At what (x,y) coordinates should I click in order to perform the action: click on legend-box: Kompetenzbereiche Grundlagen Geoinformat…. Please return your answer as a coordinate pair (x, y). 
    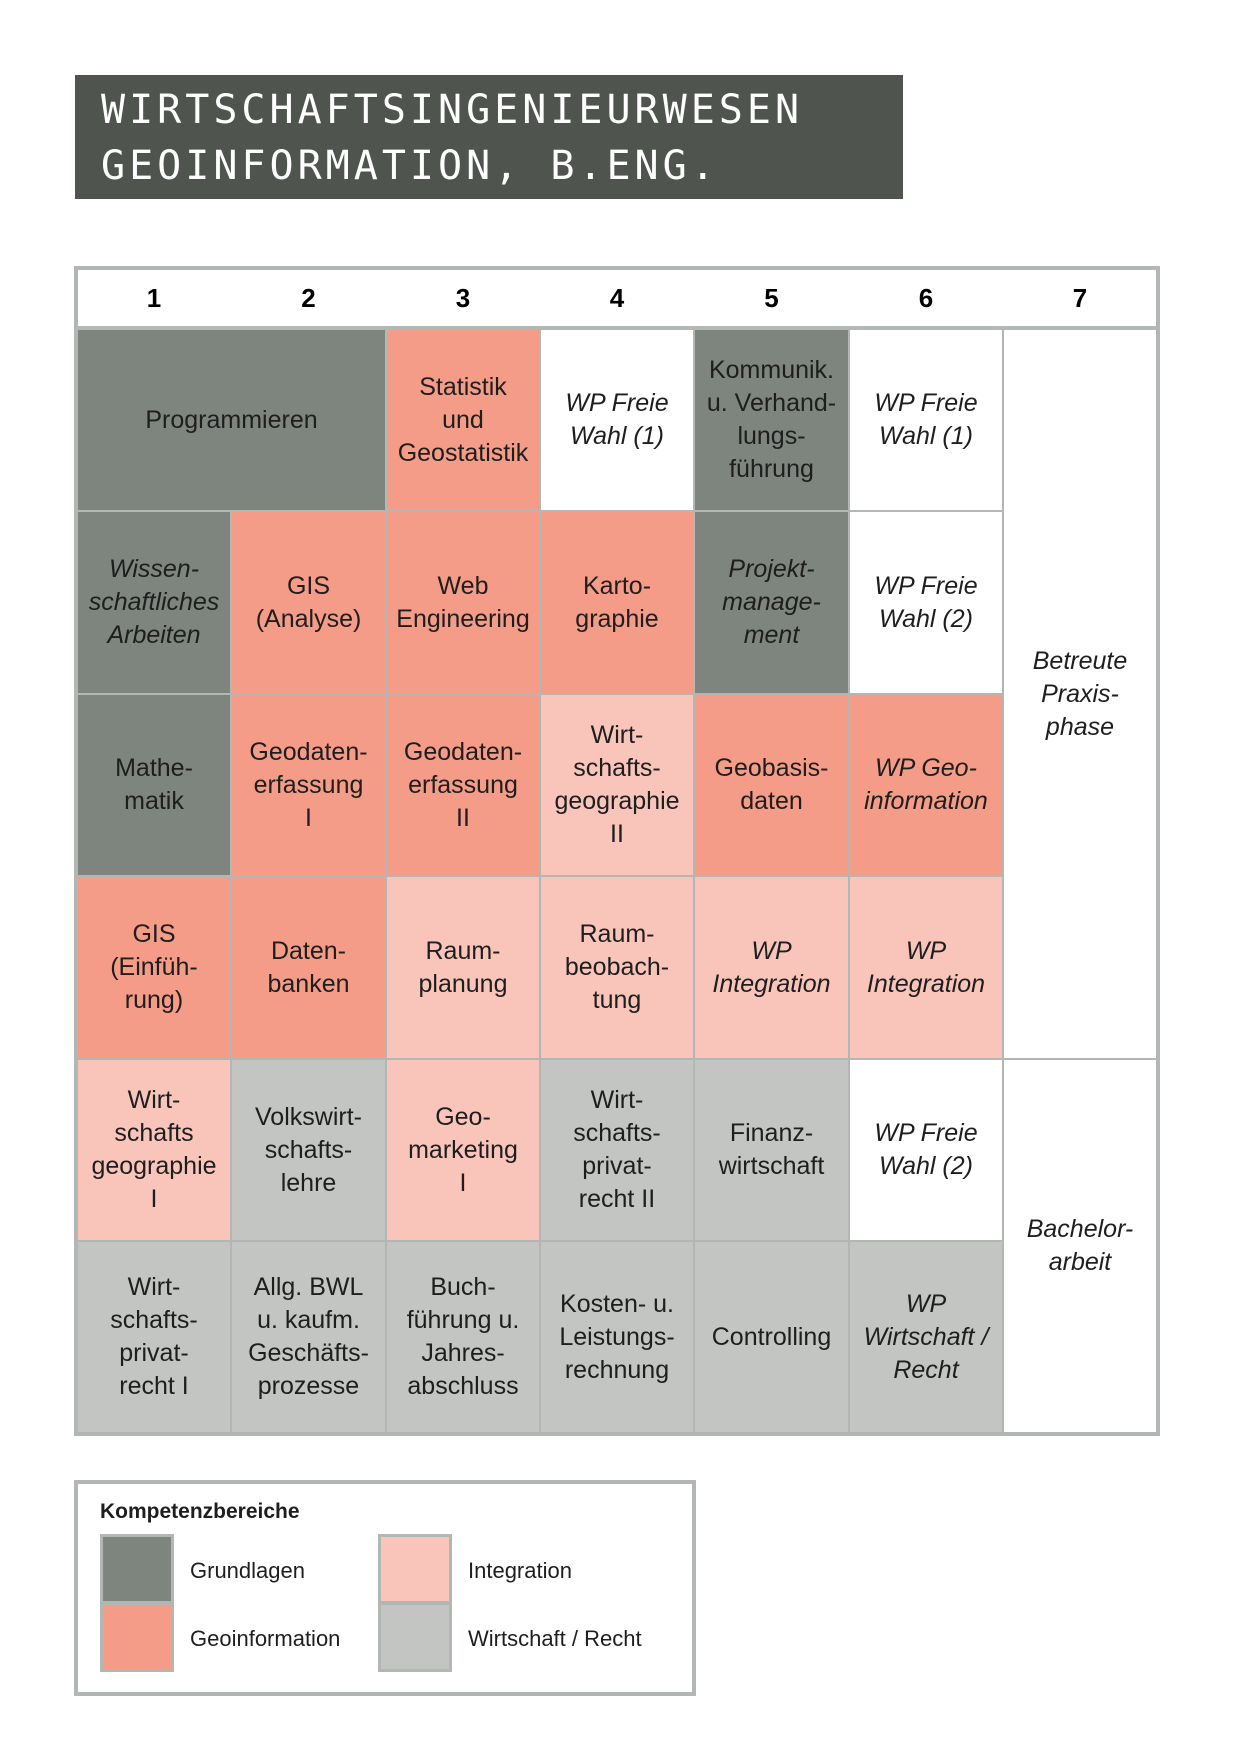
    Looking at the image, I should click on (385, 1588).